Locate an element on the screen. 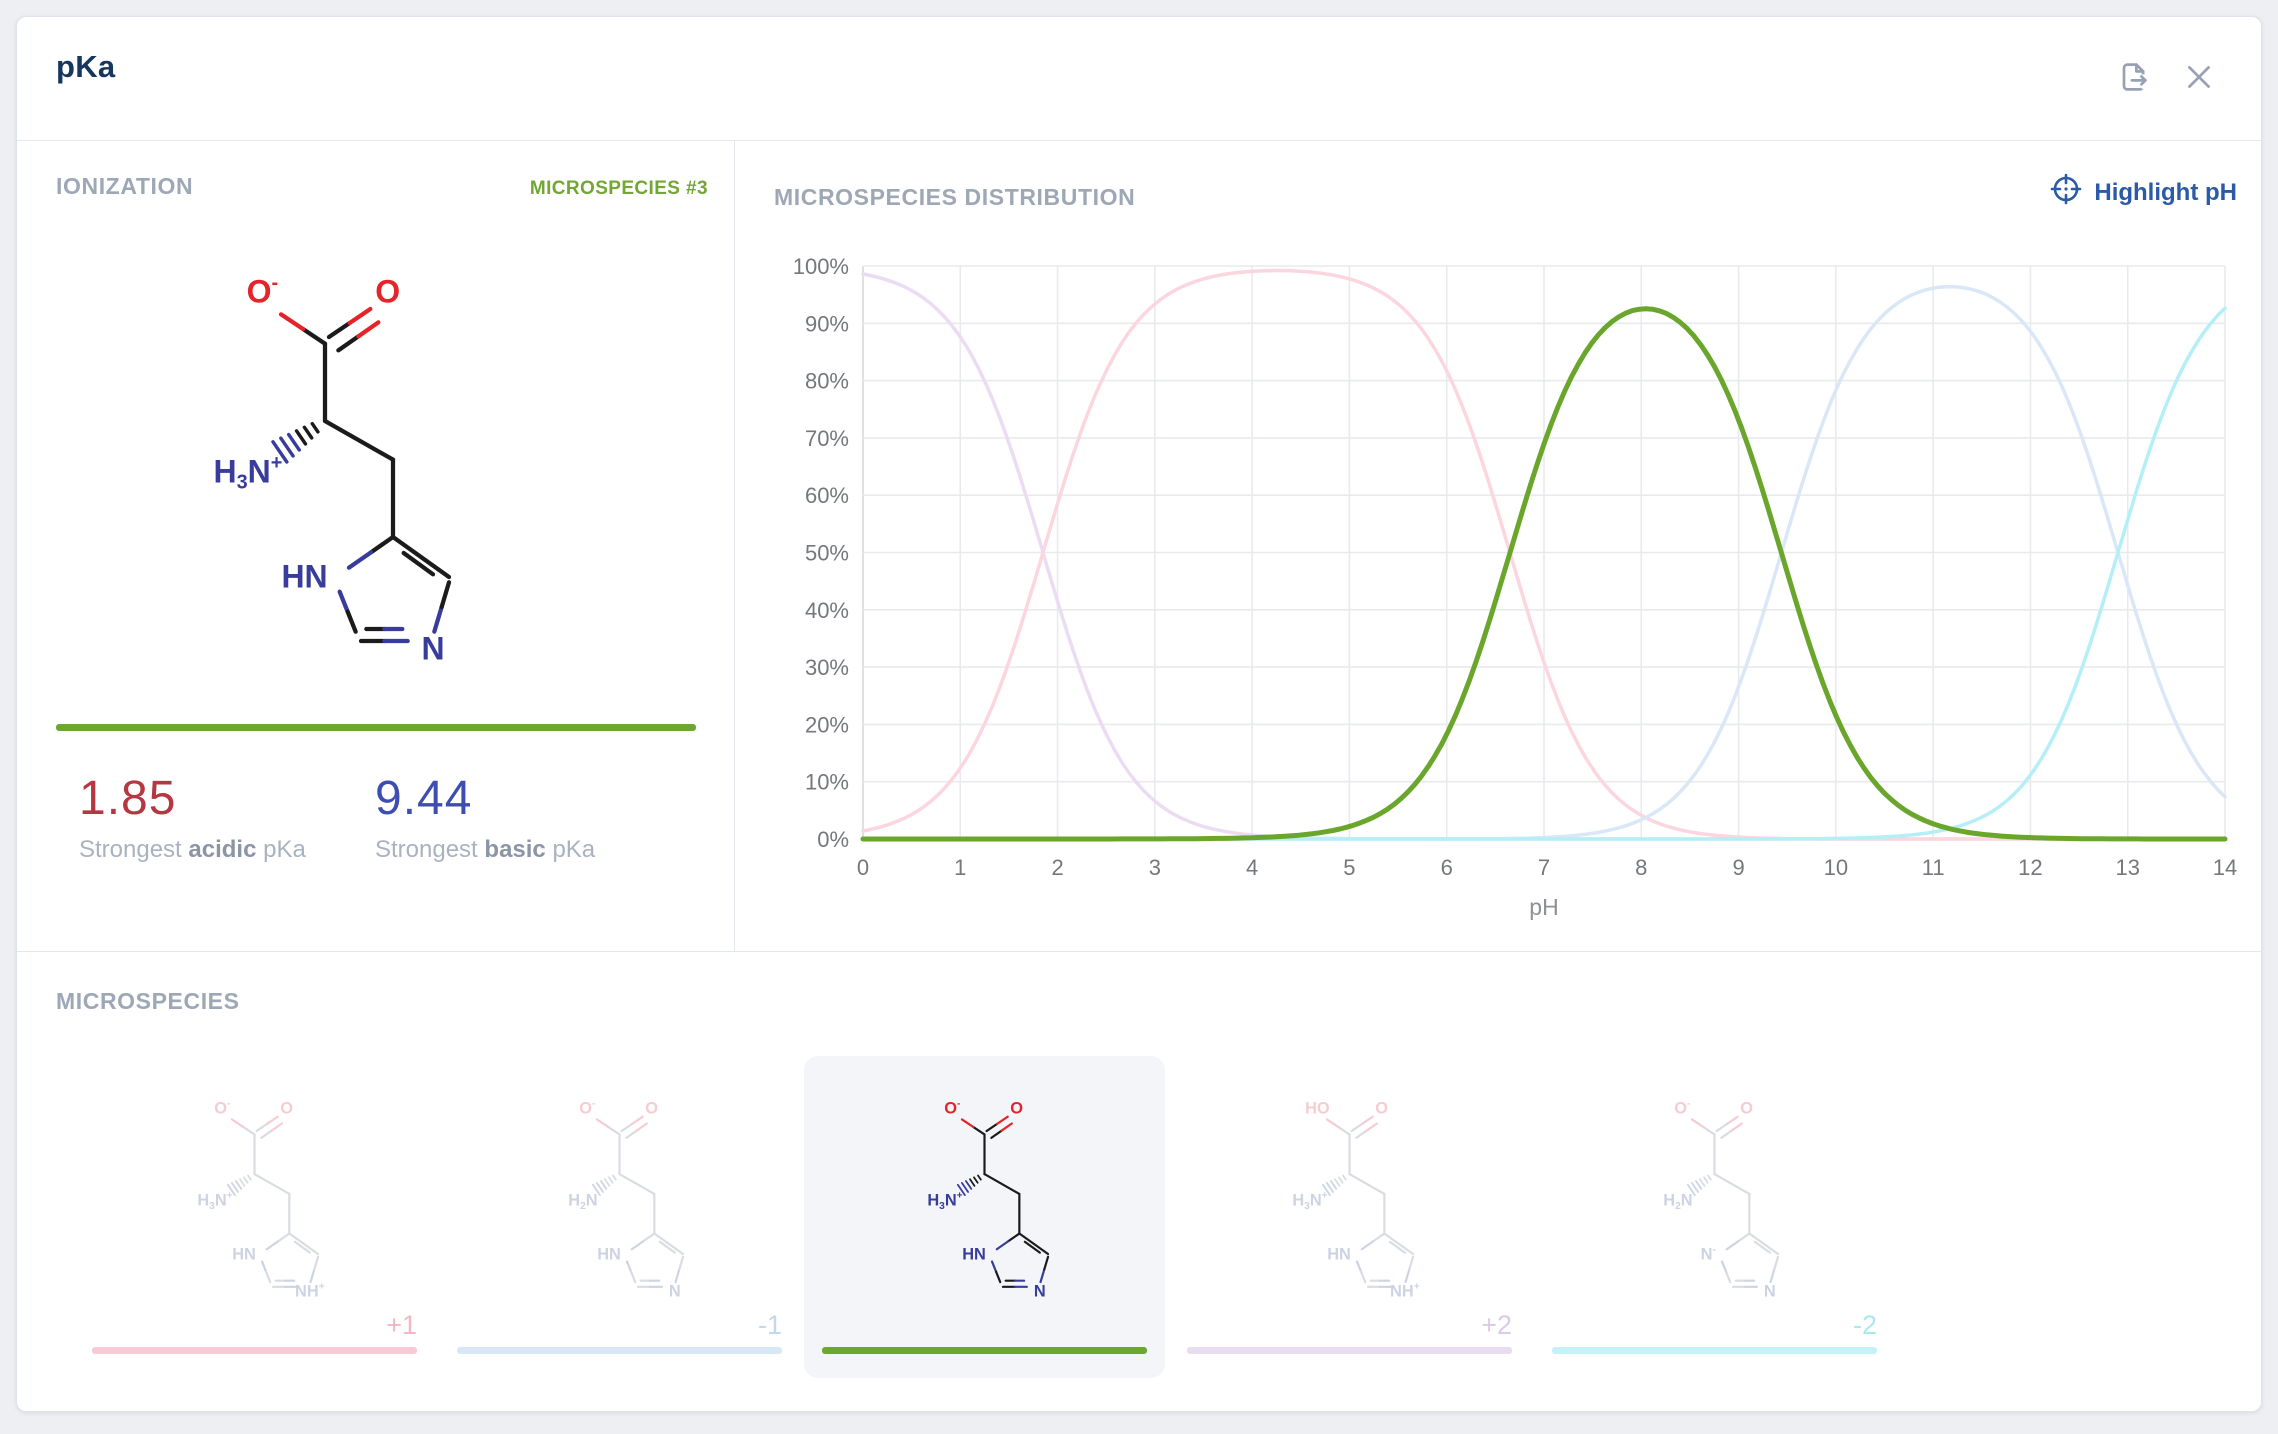 Image resolution: width=2278 pixels, height=1434 pixels. microspecies-charge-label: -2 is located at coordinates (1864, 1325).